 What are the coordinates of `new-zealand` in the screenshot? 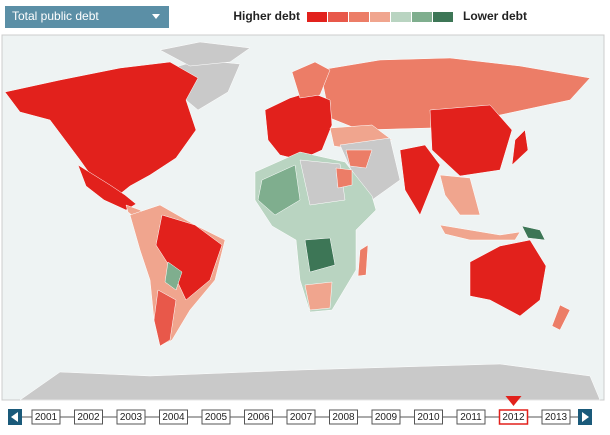 It's located at (561, 317).